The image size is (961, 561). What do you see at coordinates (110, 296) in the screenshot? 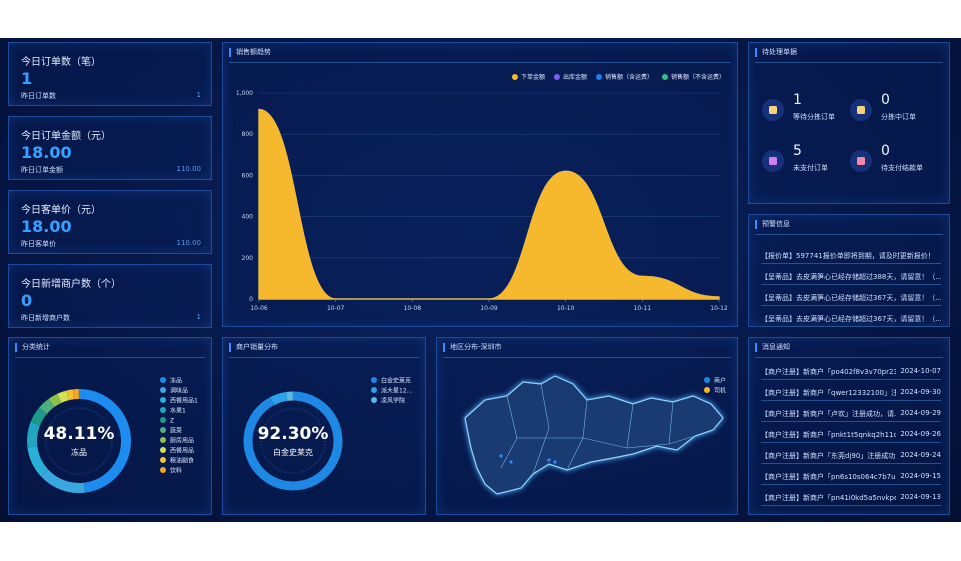
I see `panel: 今日新增商户数（个） 0 昨日新增商户数 1` at bounding box center [110, 296].